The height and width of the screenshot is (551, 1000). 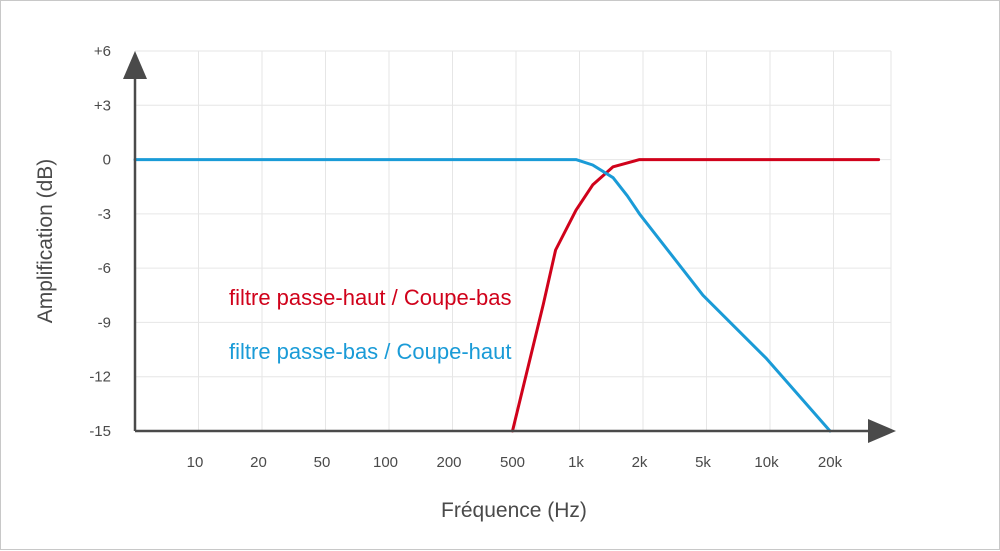 What do you see at coordinates (100, 431) in the screenshot?
I see `y-tick-label: -15` at bounding box center [100, 431].